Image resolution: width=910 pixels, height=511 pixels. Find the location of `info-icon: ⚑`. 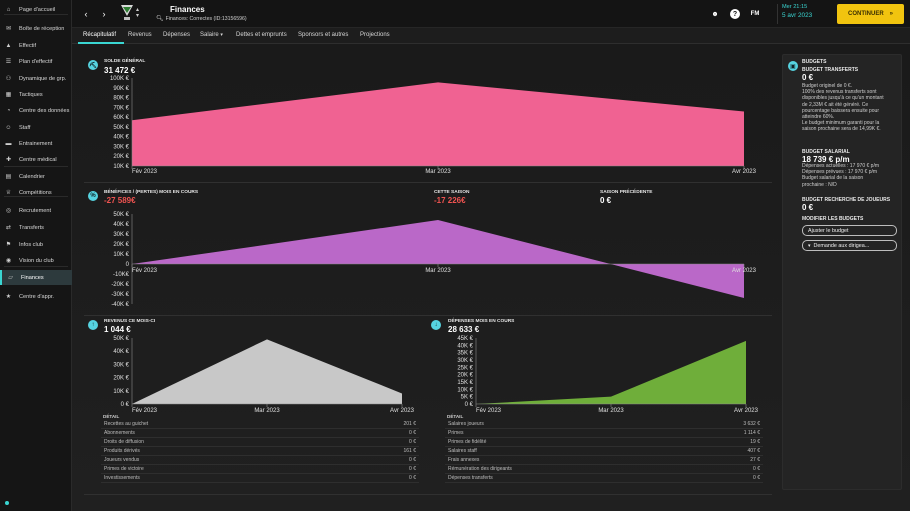

info-icon: ⚑ is located at coordinates (8, 245).